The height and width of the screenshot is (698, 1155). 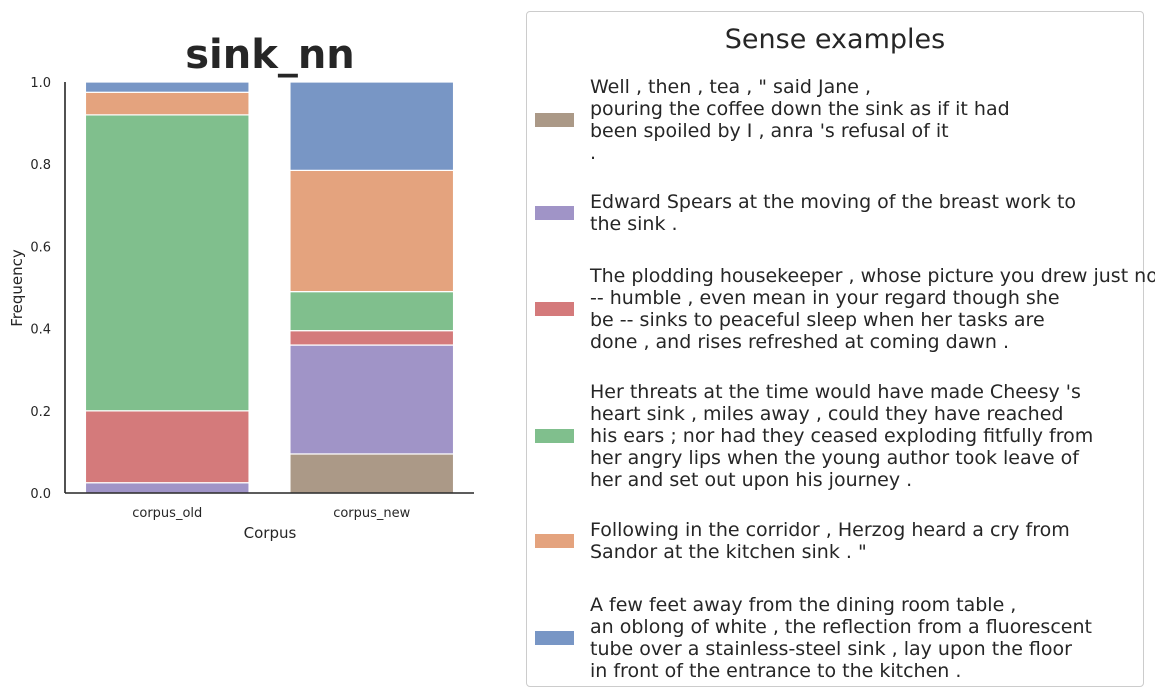 What do you see at coordinates (835, 39) in the screenshot?
I see `legend-title: Sense examples` at bounding box center [835, 39].